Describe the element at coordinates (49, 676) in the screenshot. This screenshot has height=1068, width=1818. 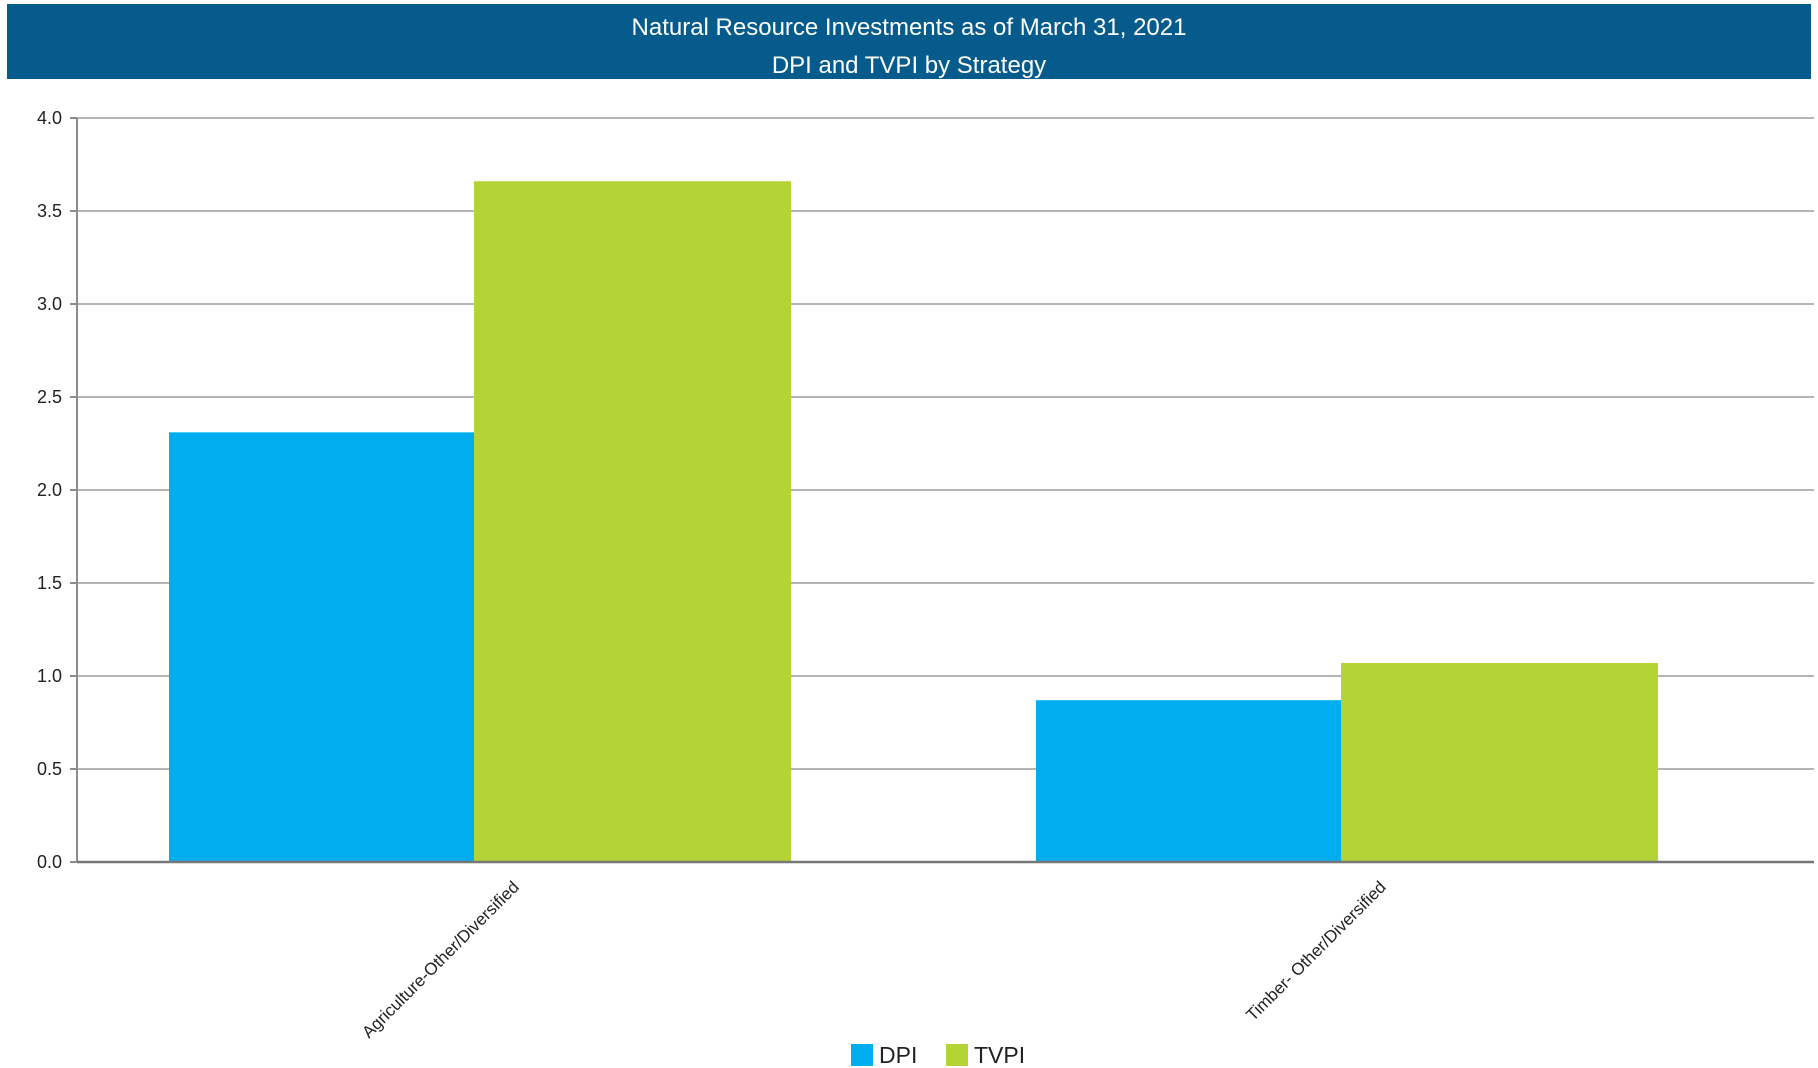
I see `y-tick-label: 1.0` at that location.